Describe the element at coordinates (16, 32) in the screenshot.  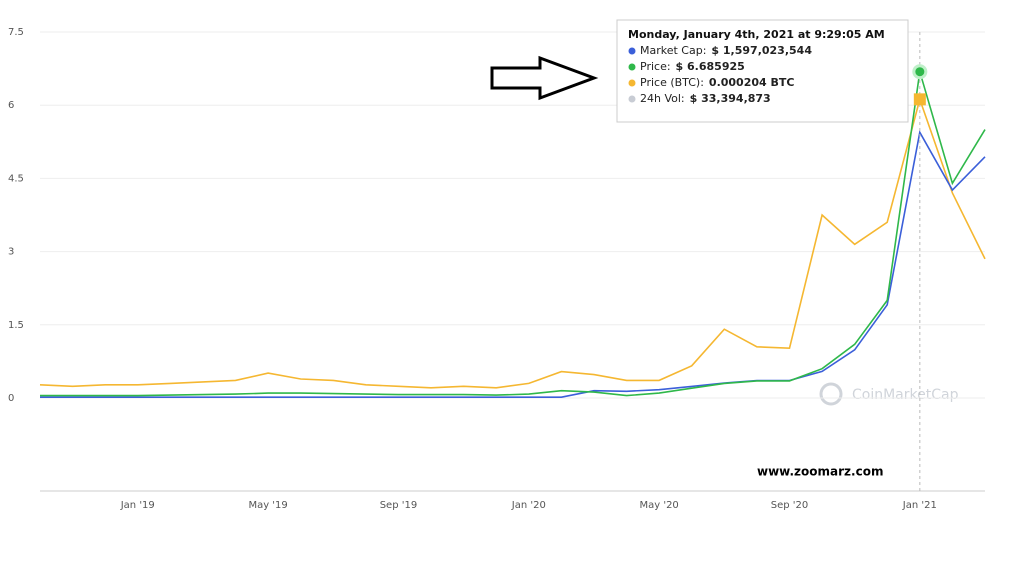
I see `y-tick-label: 7.5` at that location.